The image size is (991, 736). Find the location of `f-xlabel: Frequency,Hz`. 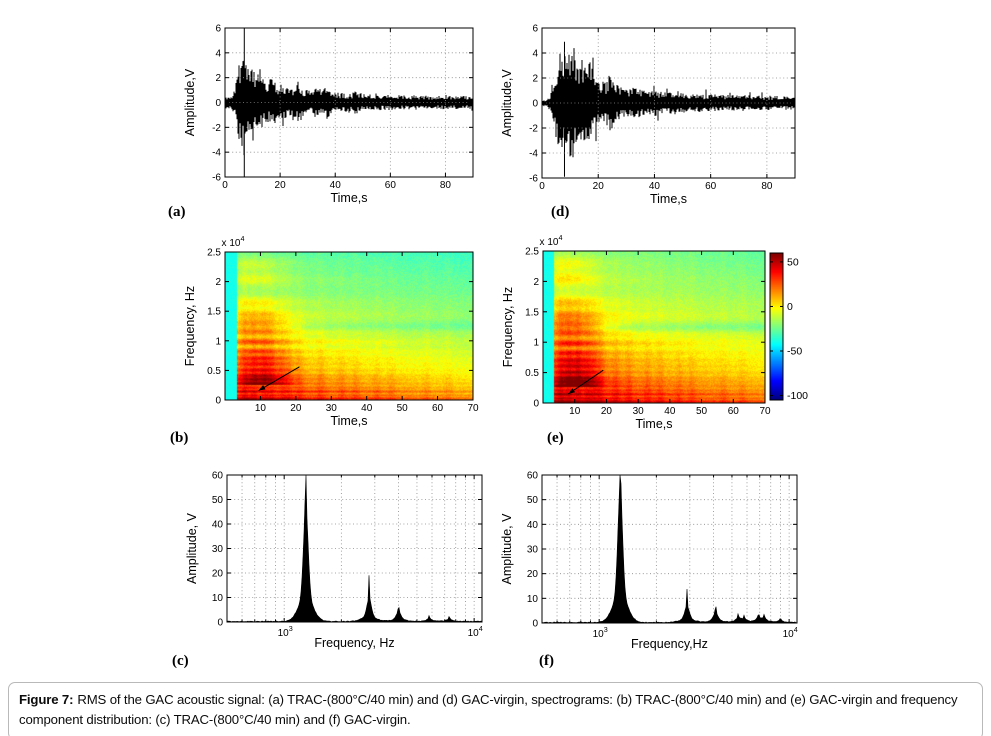

f-xlabel: Frequency,Hz is located at coordinates (669, 644).